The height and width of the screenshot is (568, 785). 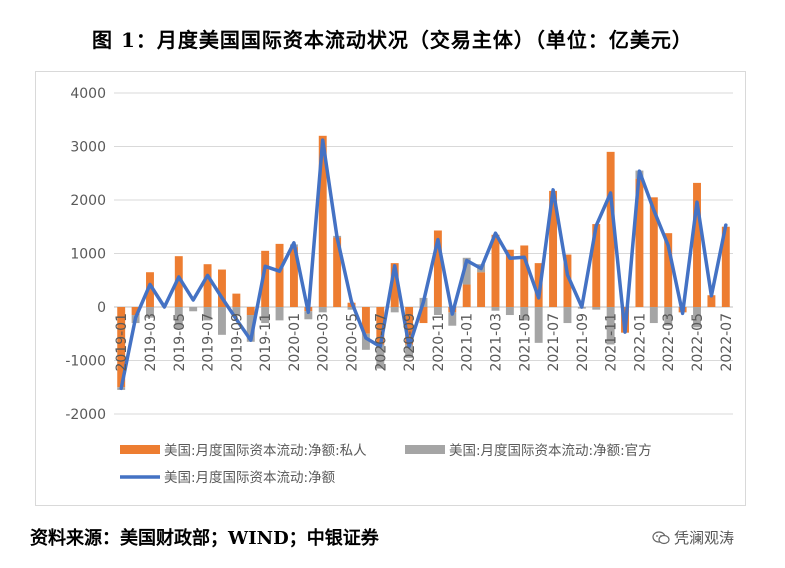 What do you see at coordinates (88, 148) in the screenshot?
I see `y-tick-label: 3000` at bounding box center [88, 148].